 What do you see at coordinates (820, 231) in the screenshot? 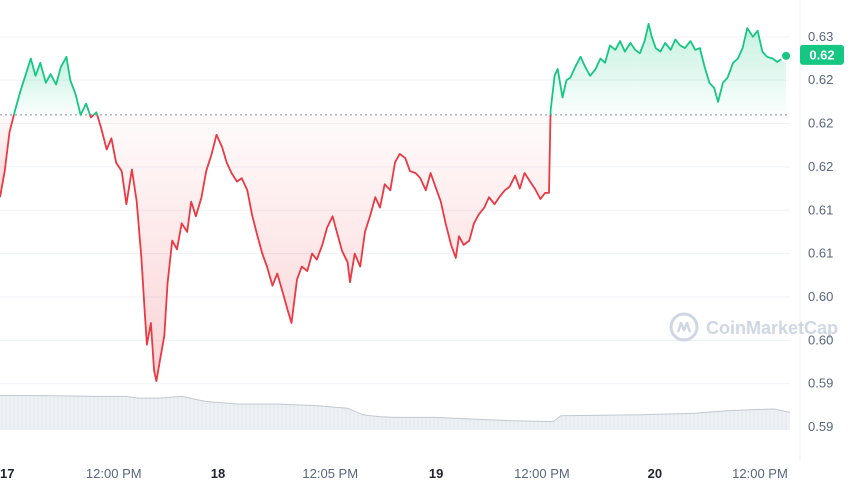
I see `y-axis-ticks: 0.63 0.62 0.62 0.62 0.61 0.61 0.60 0.60 0.59 0.59` at bounding box center [820, 231].